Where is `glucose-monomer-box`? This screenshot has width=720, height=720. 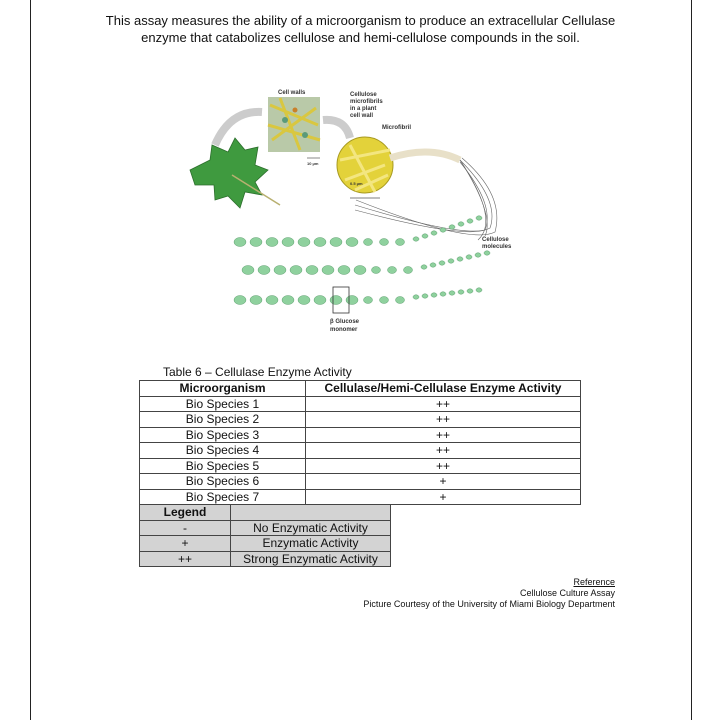 glucose-monomer-box is located at coordinates (341, 300).